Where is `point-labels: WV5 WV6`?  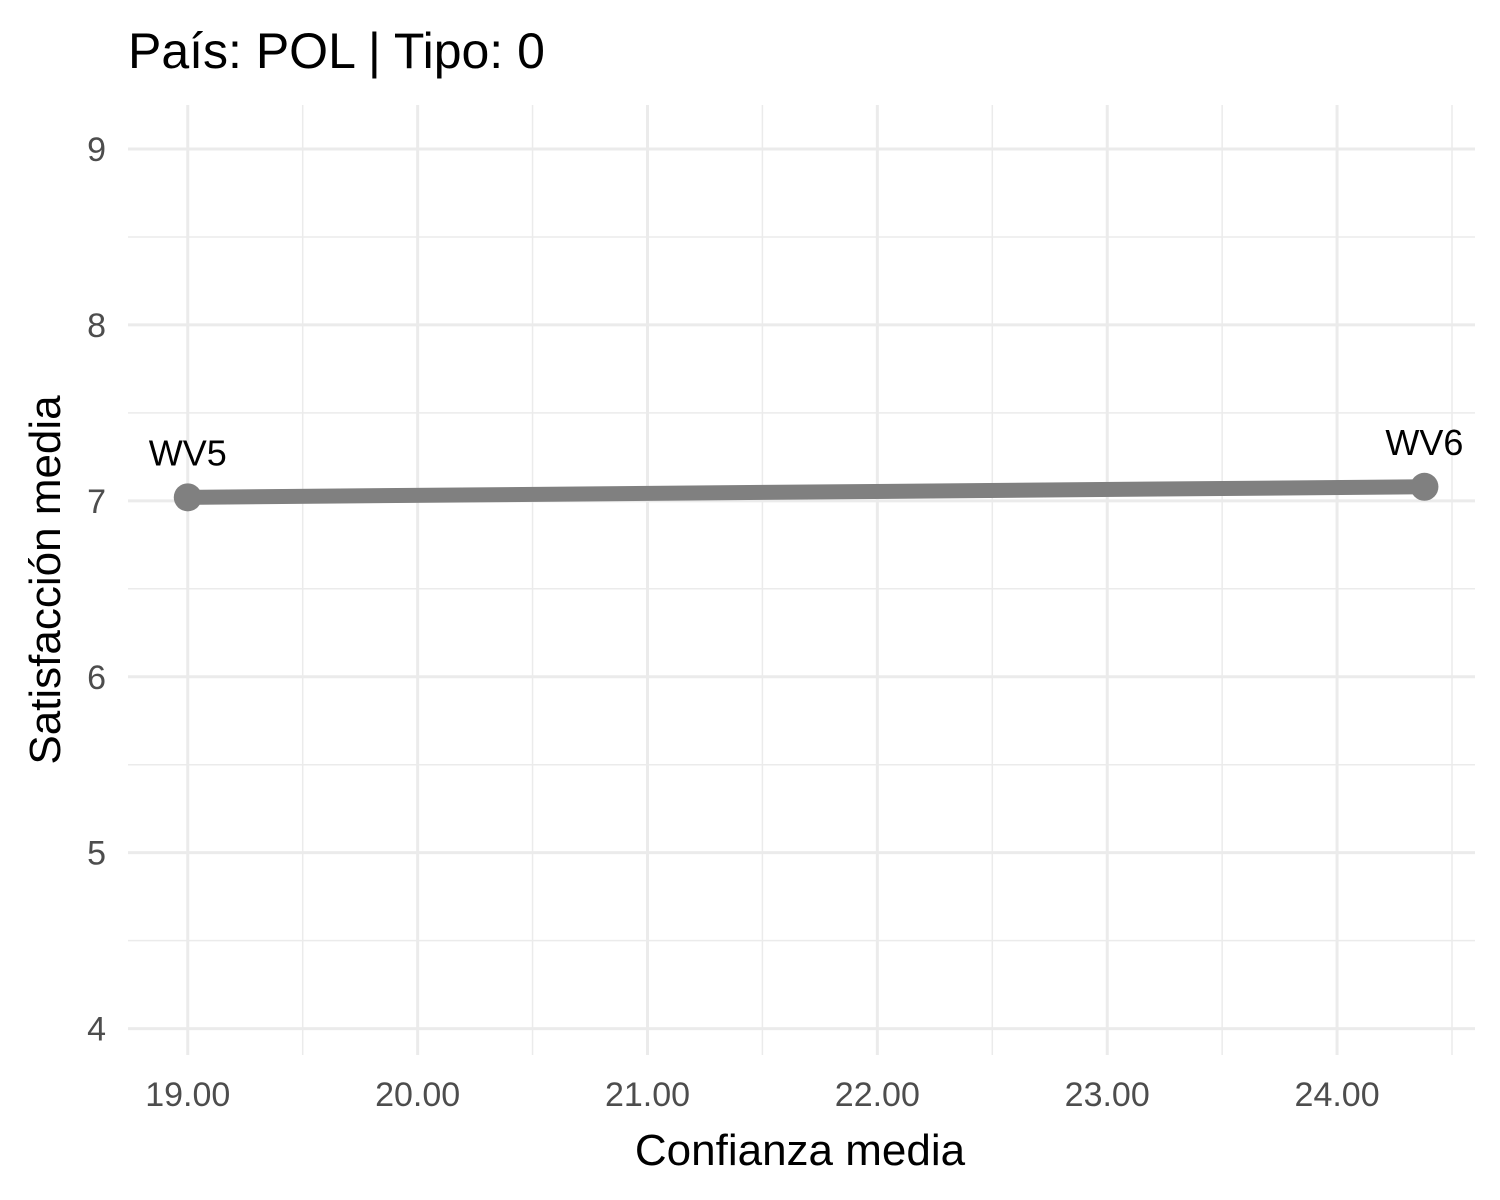
point-labels: WV5 WV6 is located at coordinates (806, 448).